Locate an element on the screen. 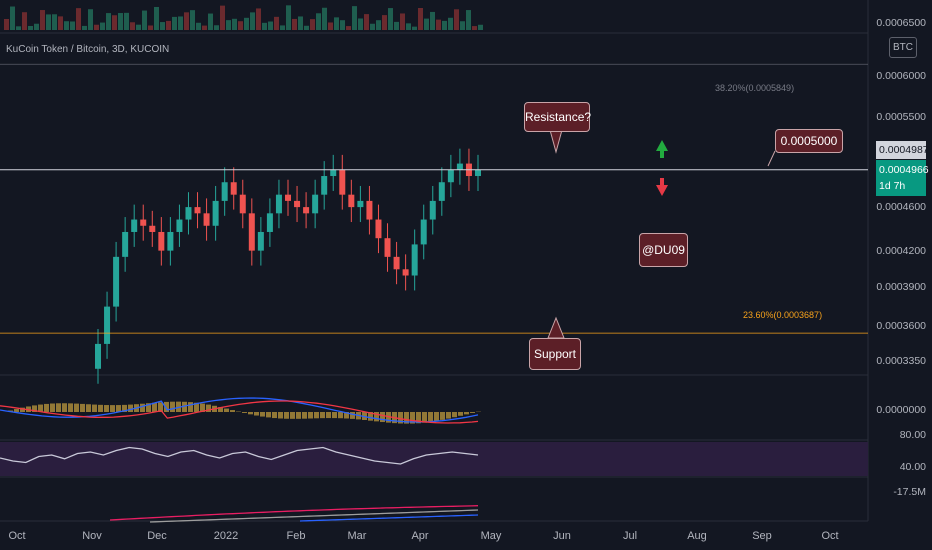  x-label: Nov is located at coordinates (92, 536).